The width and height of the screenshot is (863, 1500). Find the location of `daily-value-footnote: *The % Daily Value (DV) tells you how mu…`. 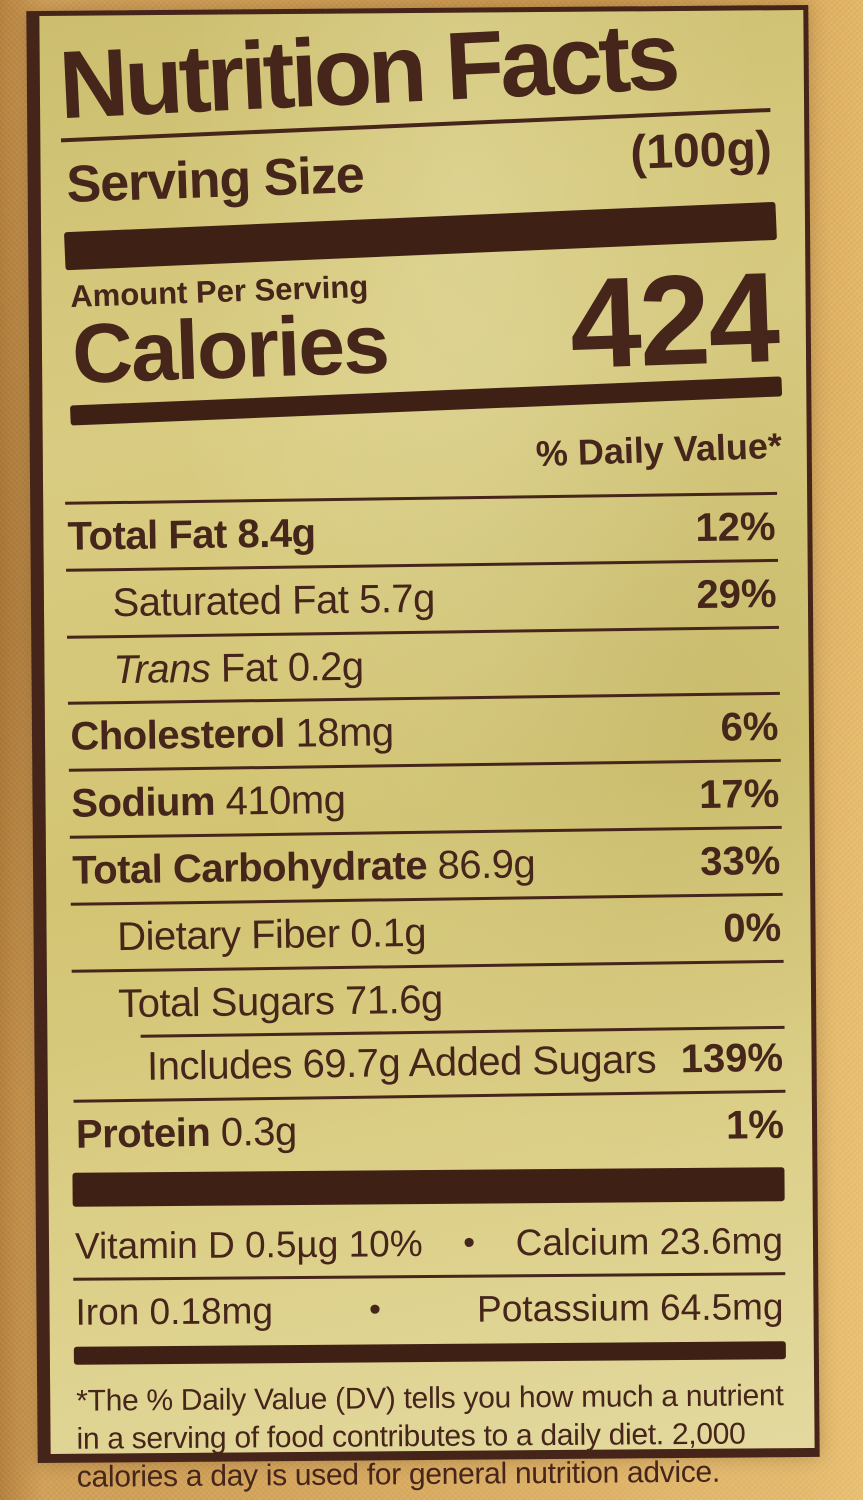

daily-value-footnote: *The % Daily Value (DV) tells you how mu… is located at coordinates (430, 1436).